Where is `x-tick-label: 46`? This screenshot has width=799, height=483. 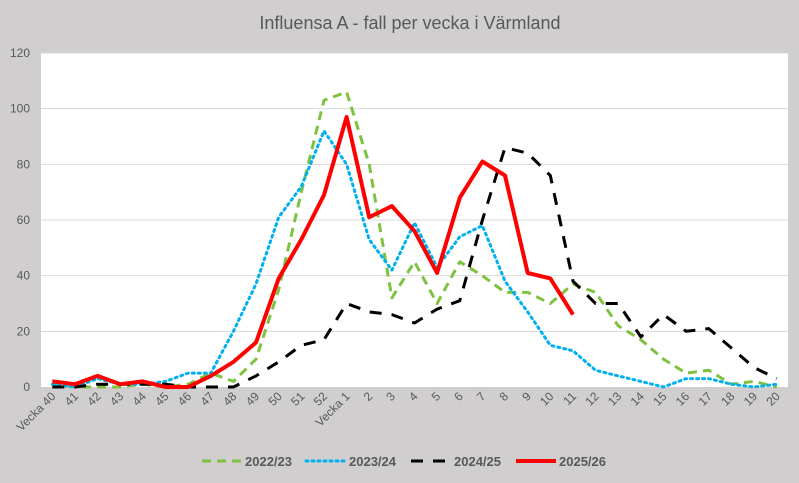 x-tick-label: 46 is located at coordinates (185, 399).